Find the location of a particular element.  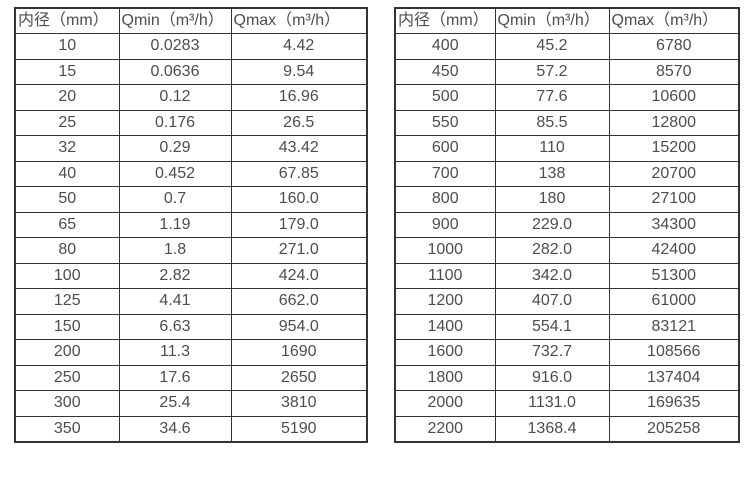

table-row: 65 1.19 179.0 is located at coordinates (191, 224).